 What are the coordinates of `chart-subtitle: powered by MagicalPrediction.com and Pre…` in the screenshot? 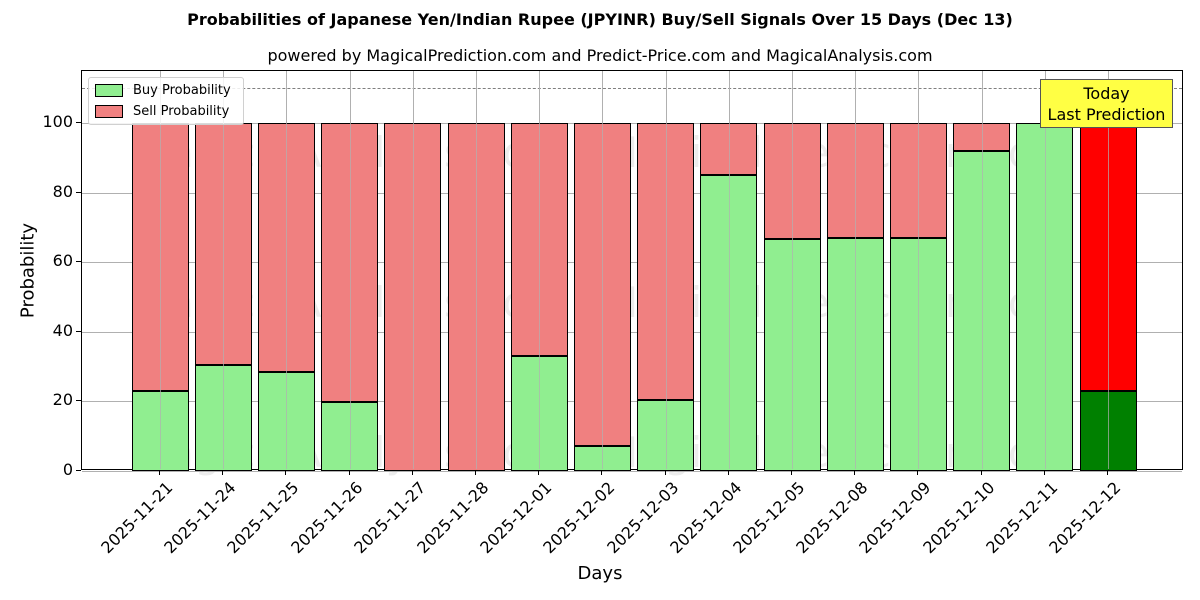 It's located at (600, 55).